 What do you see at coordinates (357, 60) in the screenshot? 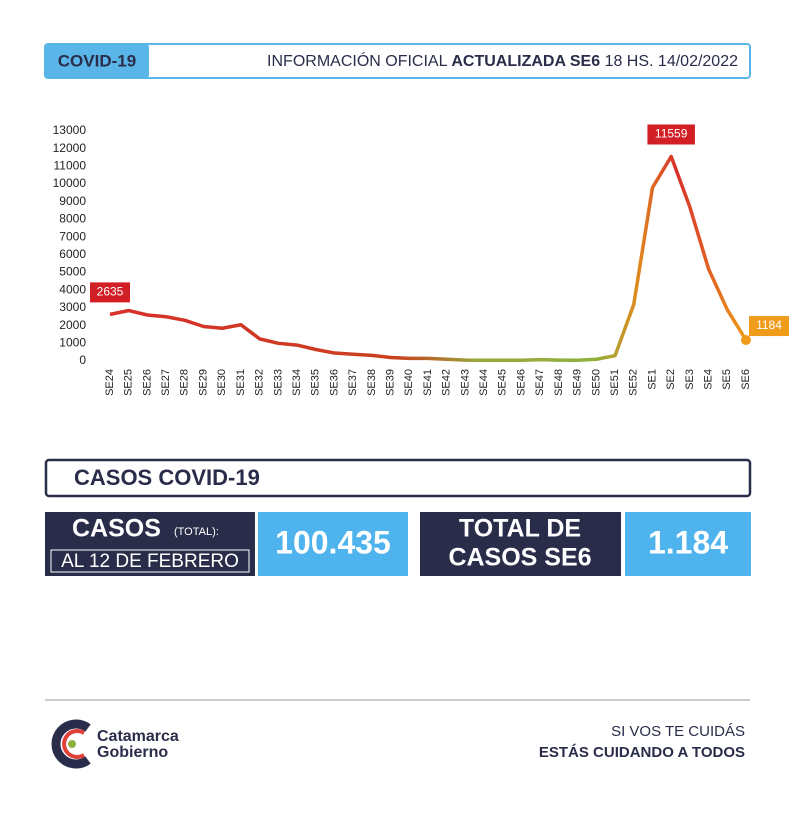
I see `info-prefix: INFORMACIÓN OFICIAL` at bounding box center [357, 60].